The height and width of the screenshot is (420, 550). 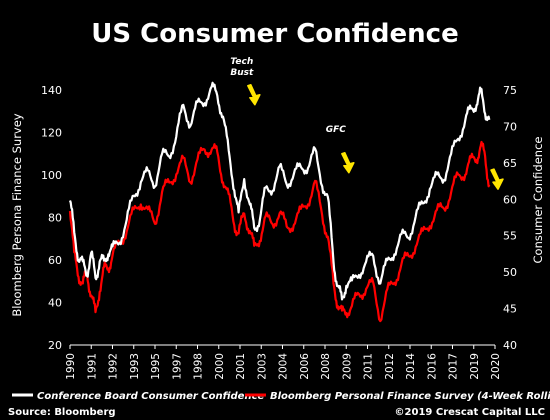 What do you see at coordinates (390, 366) in the screenshot?
I see `x-tick-label: 2012` at bounding box center [390, 366].